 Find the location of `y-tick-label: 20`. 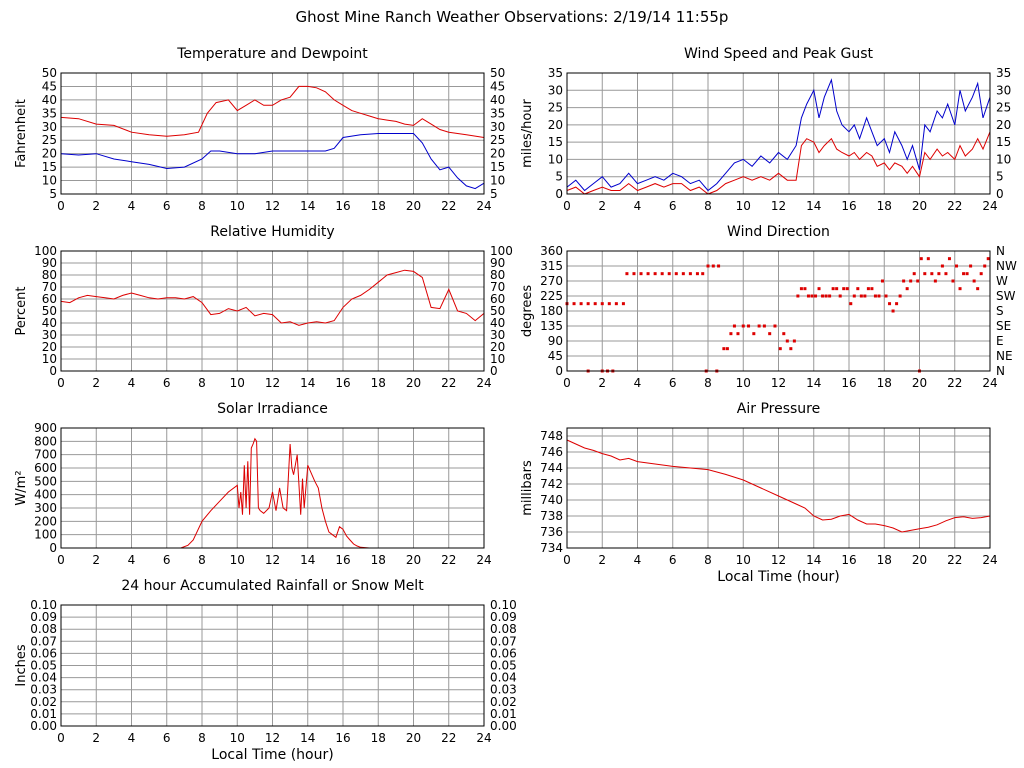

y-tick-label: 20 is located at coordinates (49, 154).